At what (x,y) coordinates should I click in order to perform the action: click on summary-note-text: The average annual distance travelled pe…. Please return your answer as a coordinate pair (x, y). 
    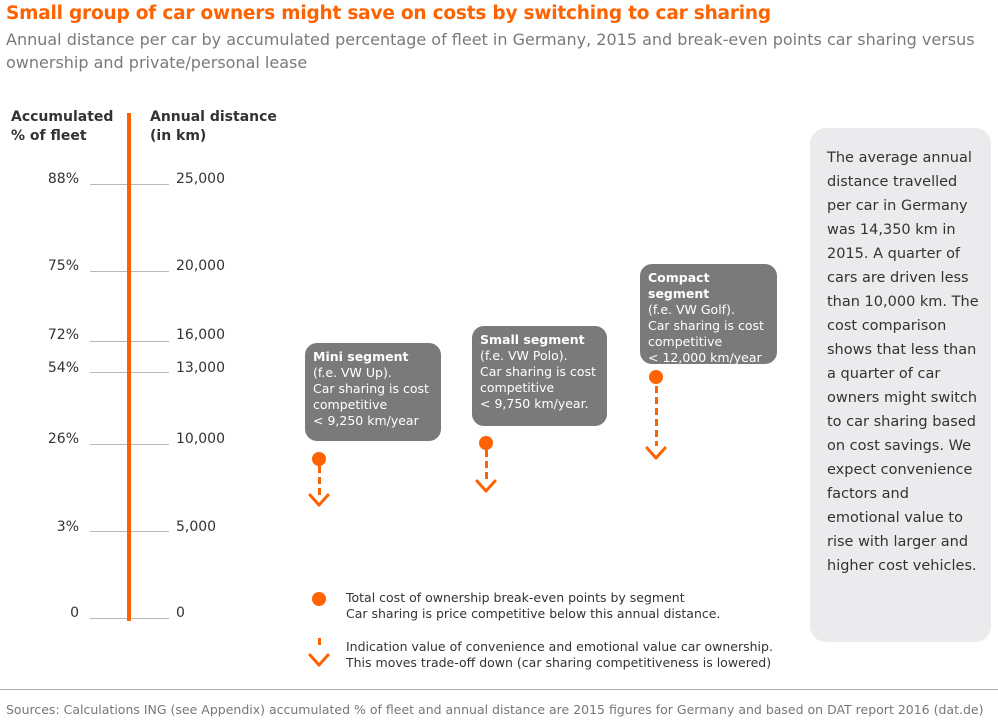
    Looking at the image, I should click on (903, 362).